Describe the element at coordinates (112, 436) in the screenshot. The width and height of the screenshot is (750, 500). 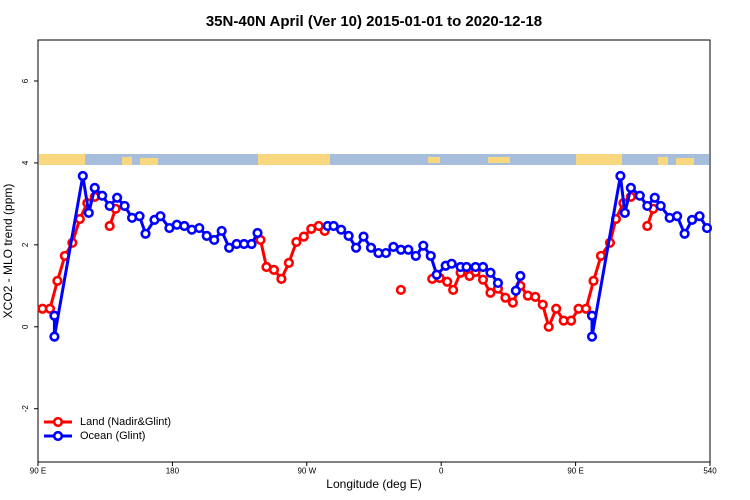
I see `legend-label: Ocean (Glint)` at that location.